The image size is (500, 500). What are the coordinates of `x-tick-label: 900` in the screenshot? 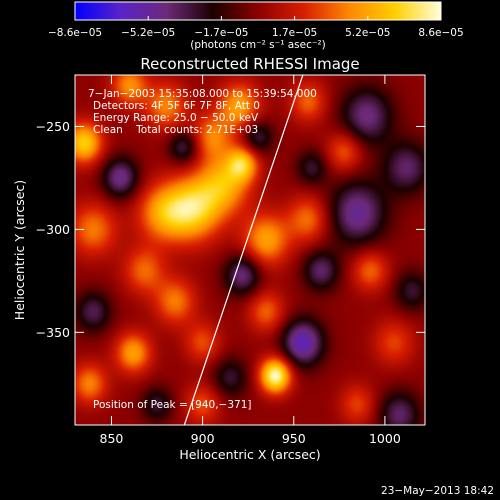 It's located at (203, 438).